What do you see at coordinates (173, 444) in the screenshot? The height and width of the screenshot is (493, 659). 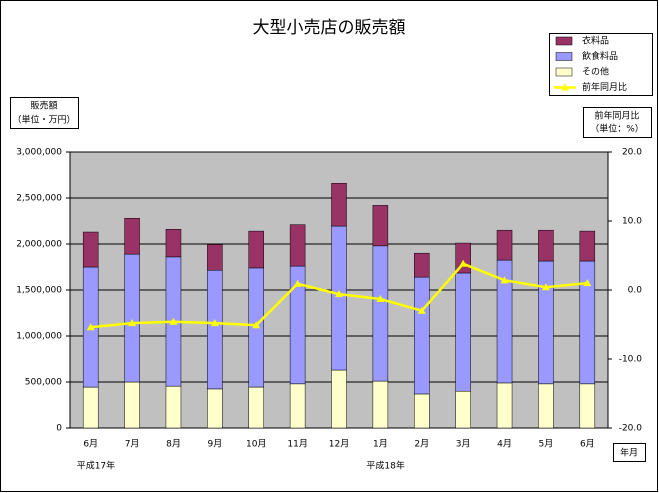 I see `x-tick-label: 8月` at bounding box center [173, 444].